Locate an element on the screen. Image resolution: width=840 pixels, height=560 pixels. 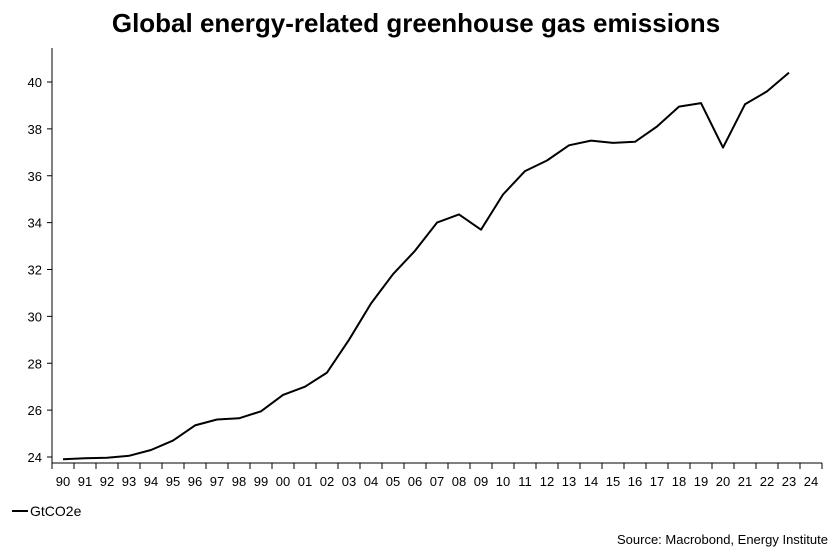
x-tick-label: 09 is located at coordinates (481, 481).